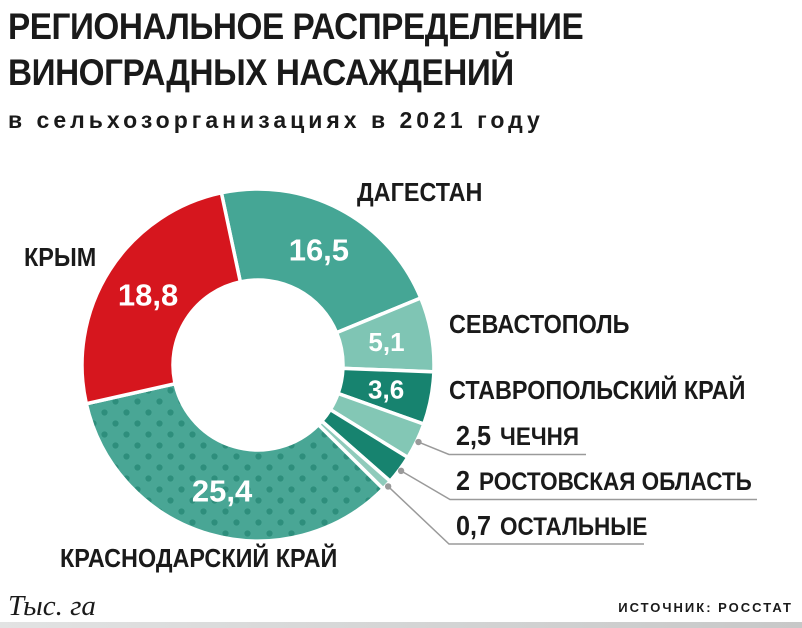 The width and height of the screenshot is (802, 628). I want to click on bottom-divider-bar, so click(401, 625).